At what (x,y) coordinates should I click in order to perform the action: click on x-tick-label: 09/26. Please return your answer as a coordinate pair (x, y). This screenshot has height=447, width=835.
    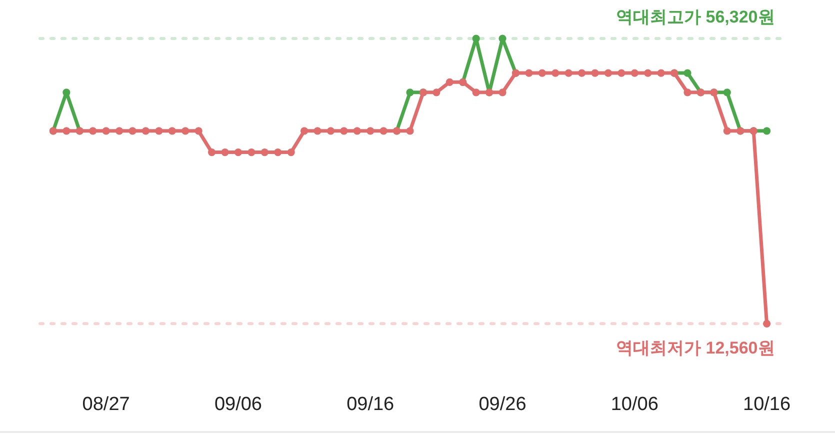
    Looking at the image, I should click on (502, 404).